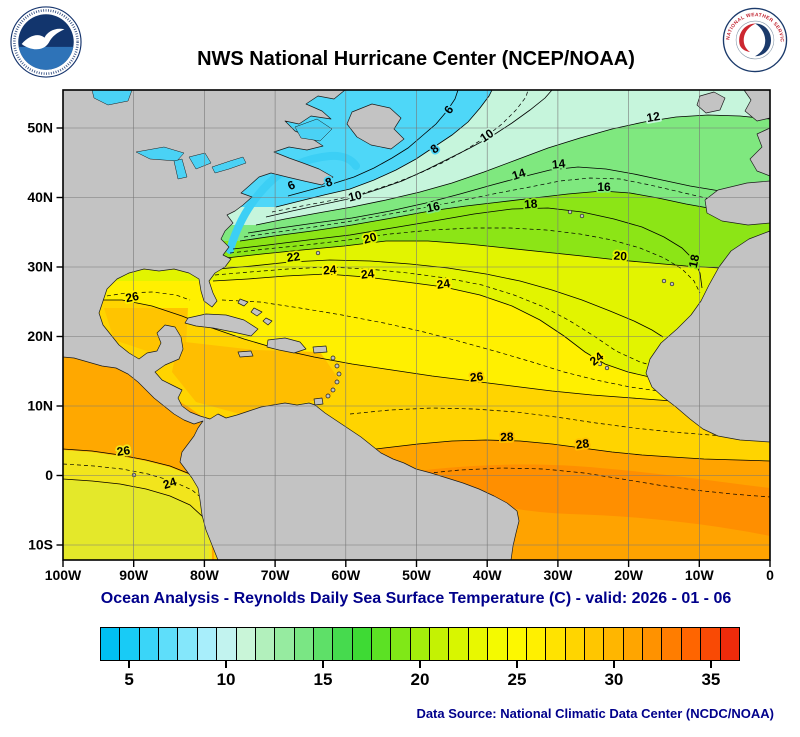 This screenshot has width=800, height=737. What do you see at coordinates (318, 253) in the screenshot?
I see `land-bermuda` at bounding box center [318, 253].